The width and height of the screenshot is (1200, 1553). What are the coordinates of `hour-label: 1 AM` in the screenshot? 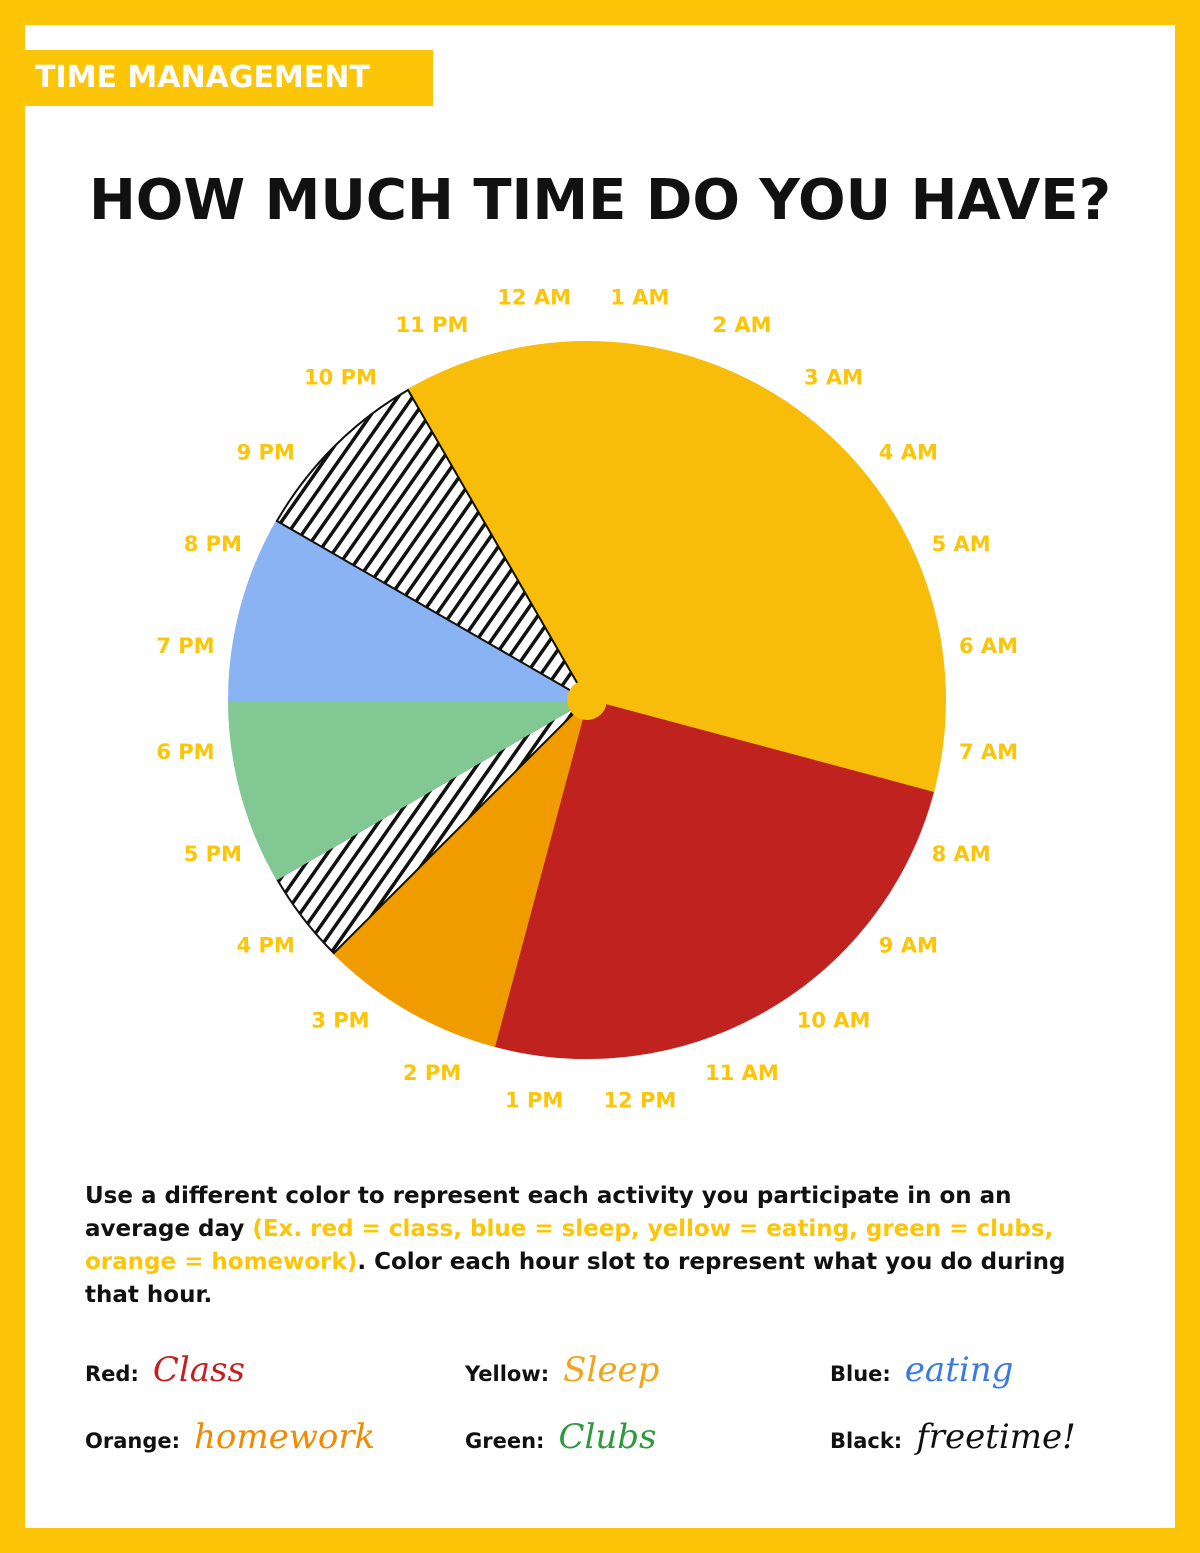 It's located at (639, 297).